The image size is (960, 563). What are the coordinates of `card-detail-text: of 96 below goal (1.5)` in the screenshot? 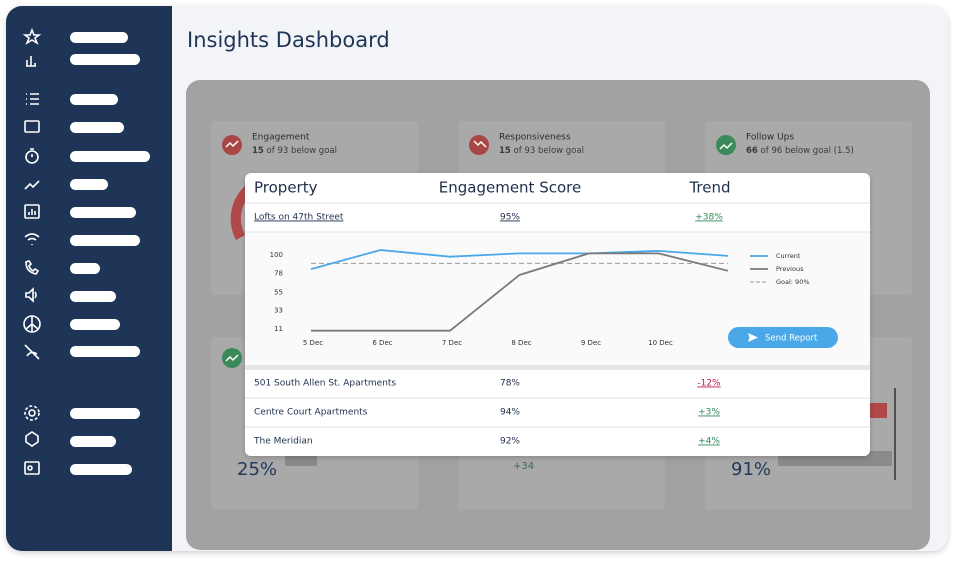 It's located at (807, 151).